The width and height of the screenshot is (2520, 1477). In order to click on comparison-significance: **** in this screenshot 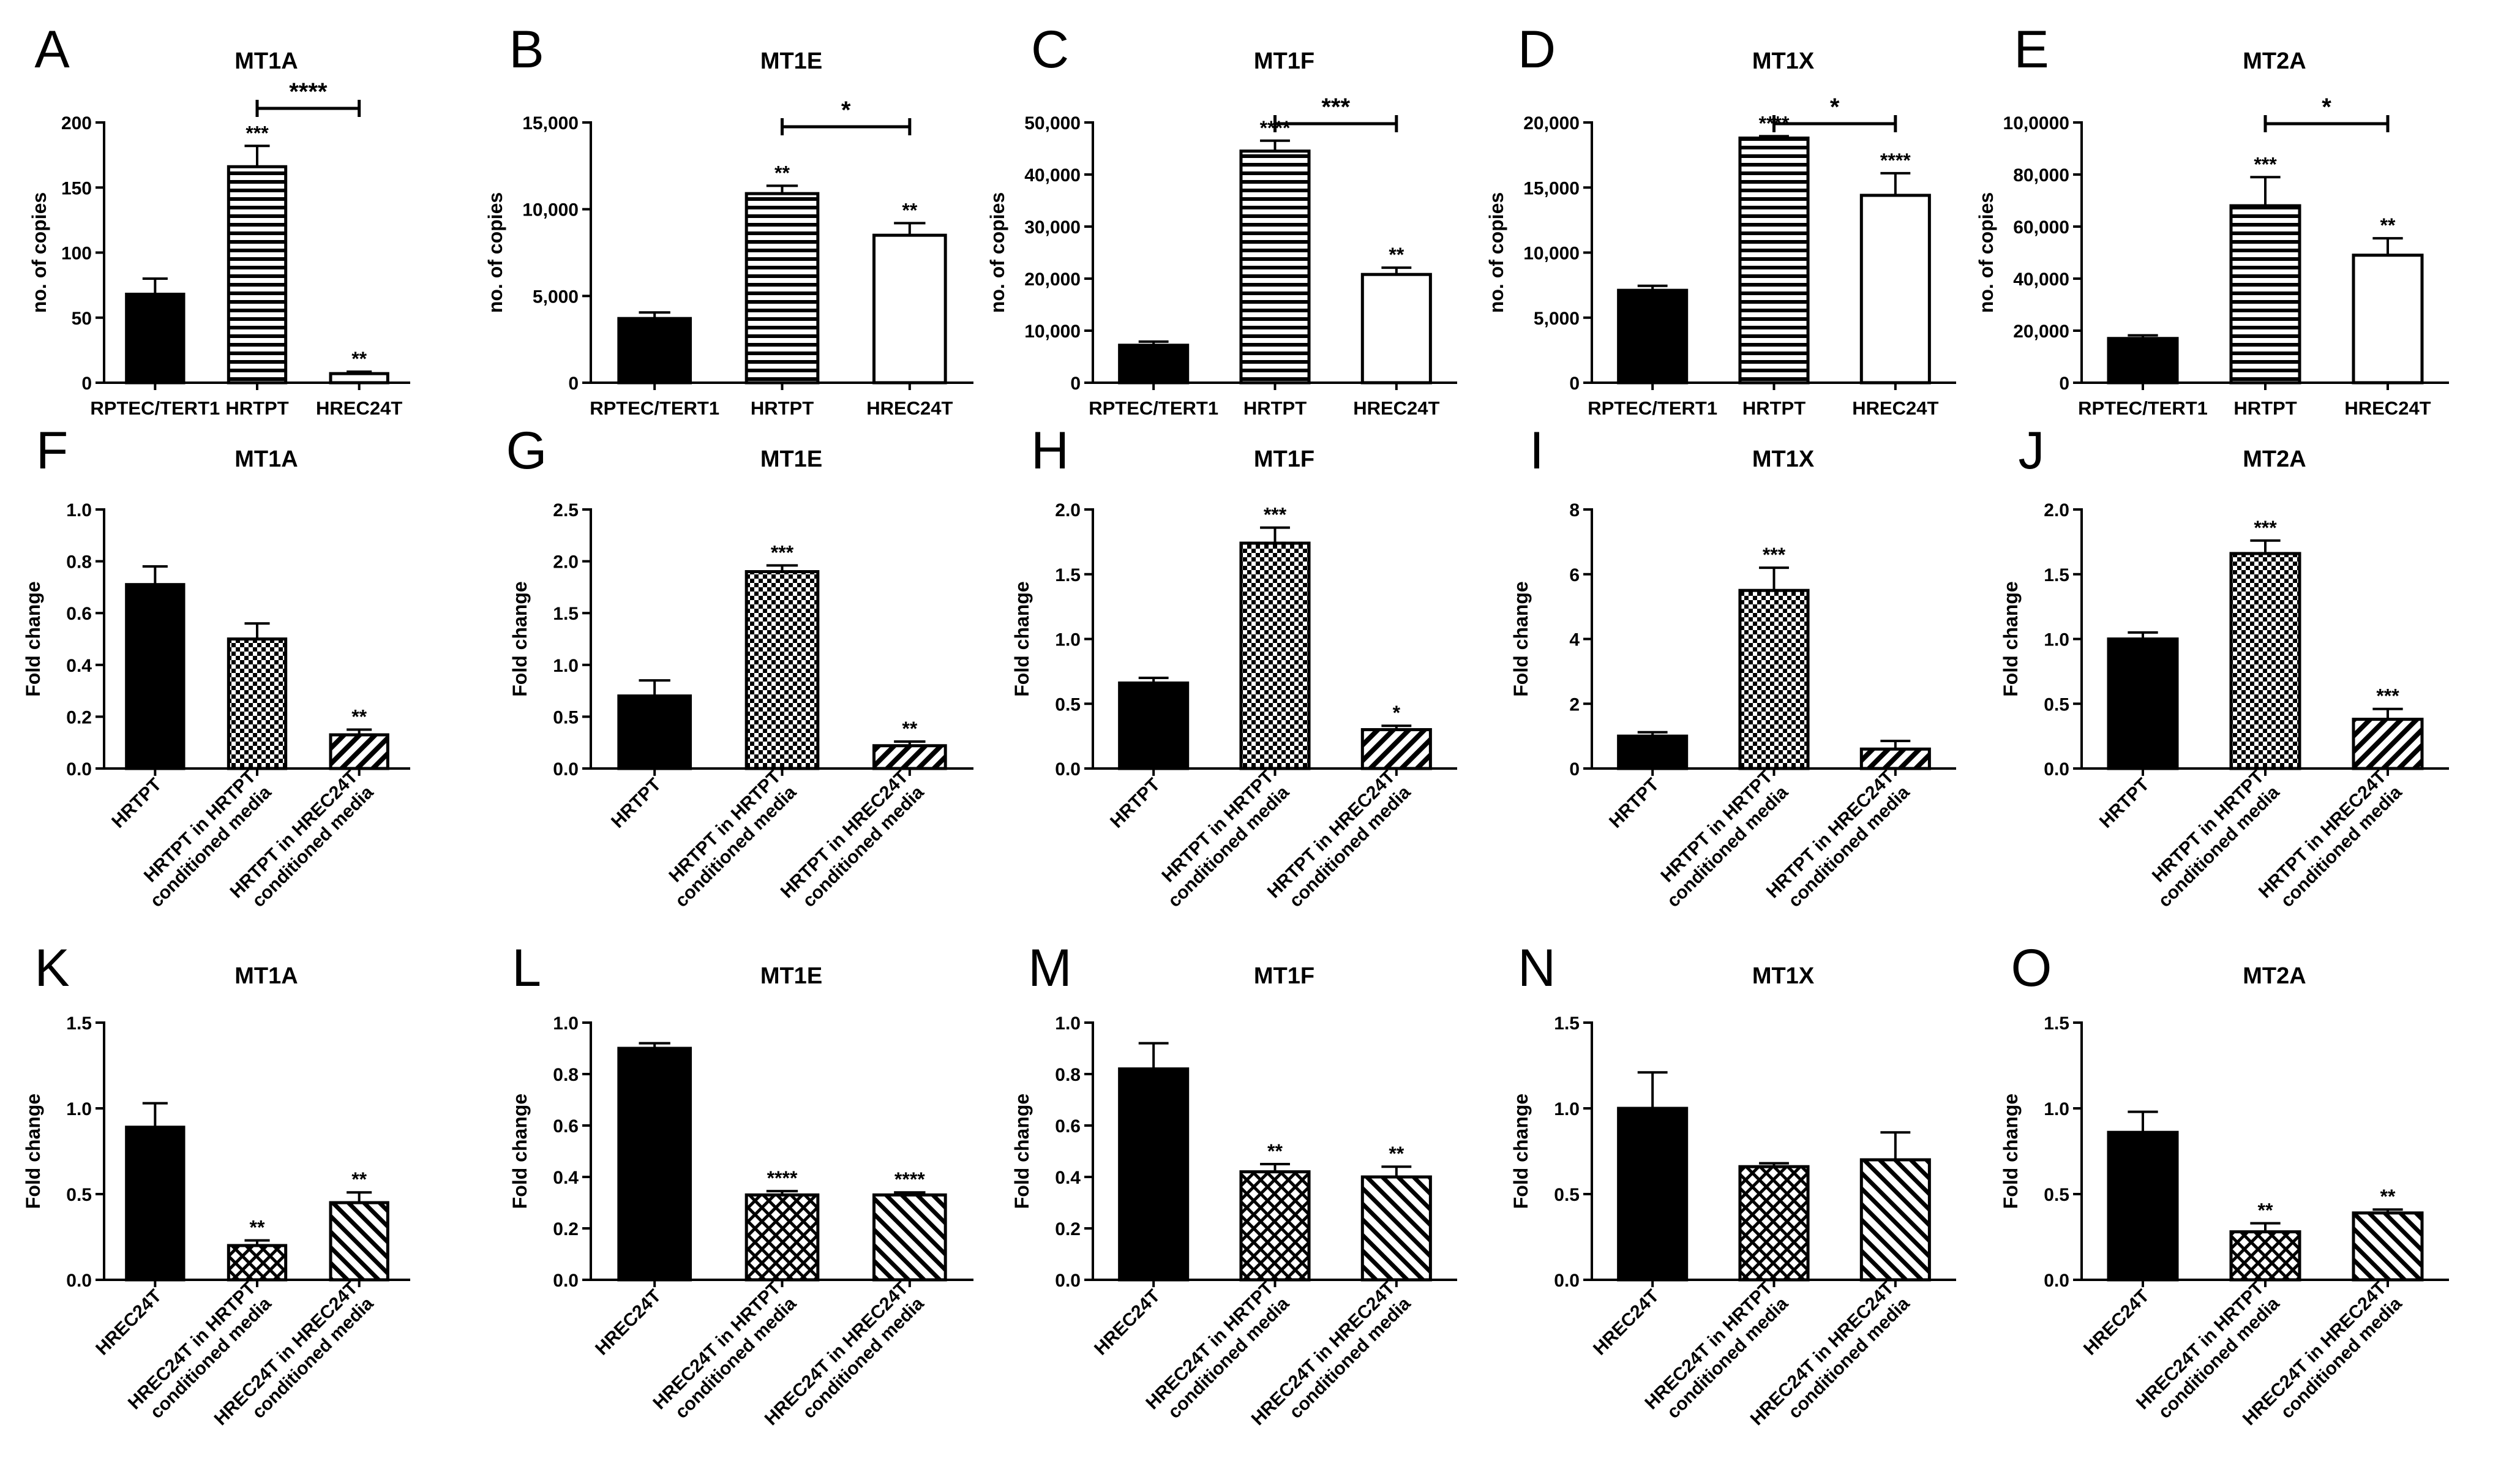, I will do `click(308, 91)`.